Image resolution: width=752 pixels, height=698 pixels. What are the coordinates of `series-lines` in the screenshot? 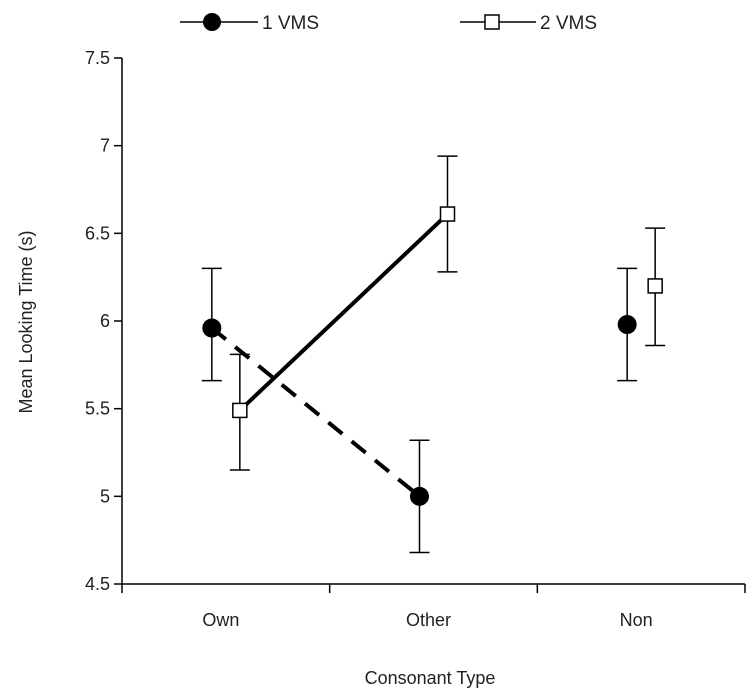 It's located at (329, 355).